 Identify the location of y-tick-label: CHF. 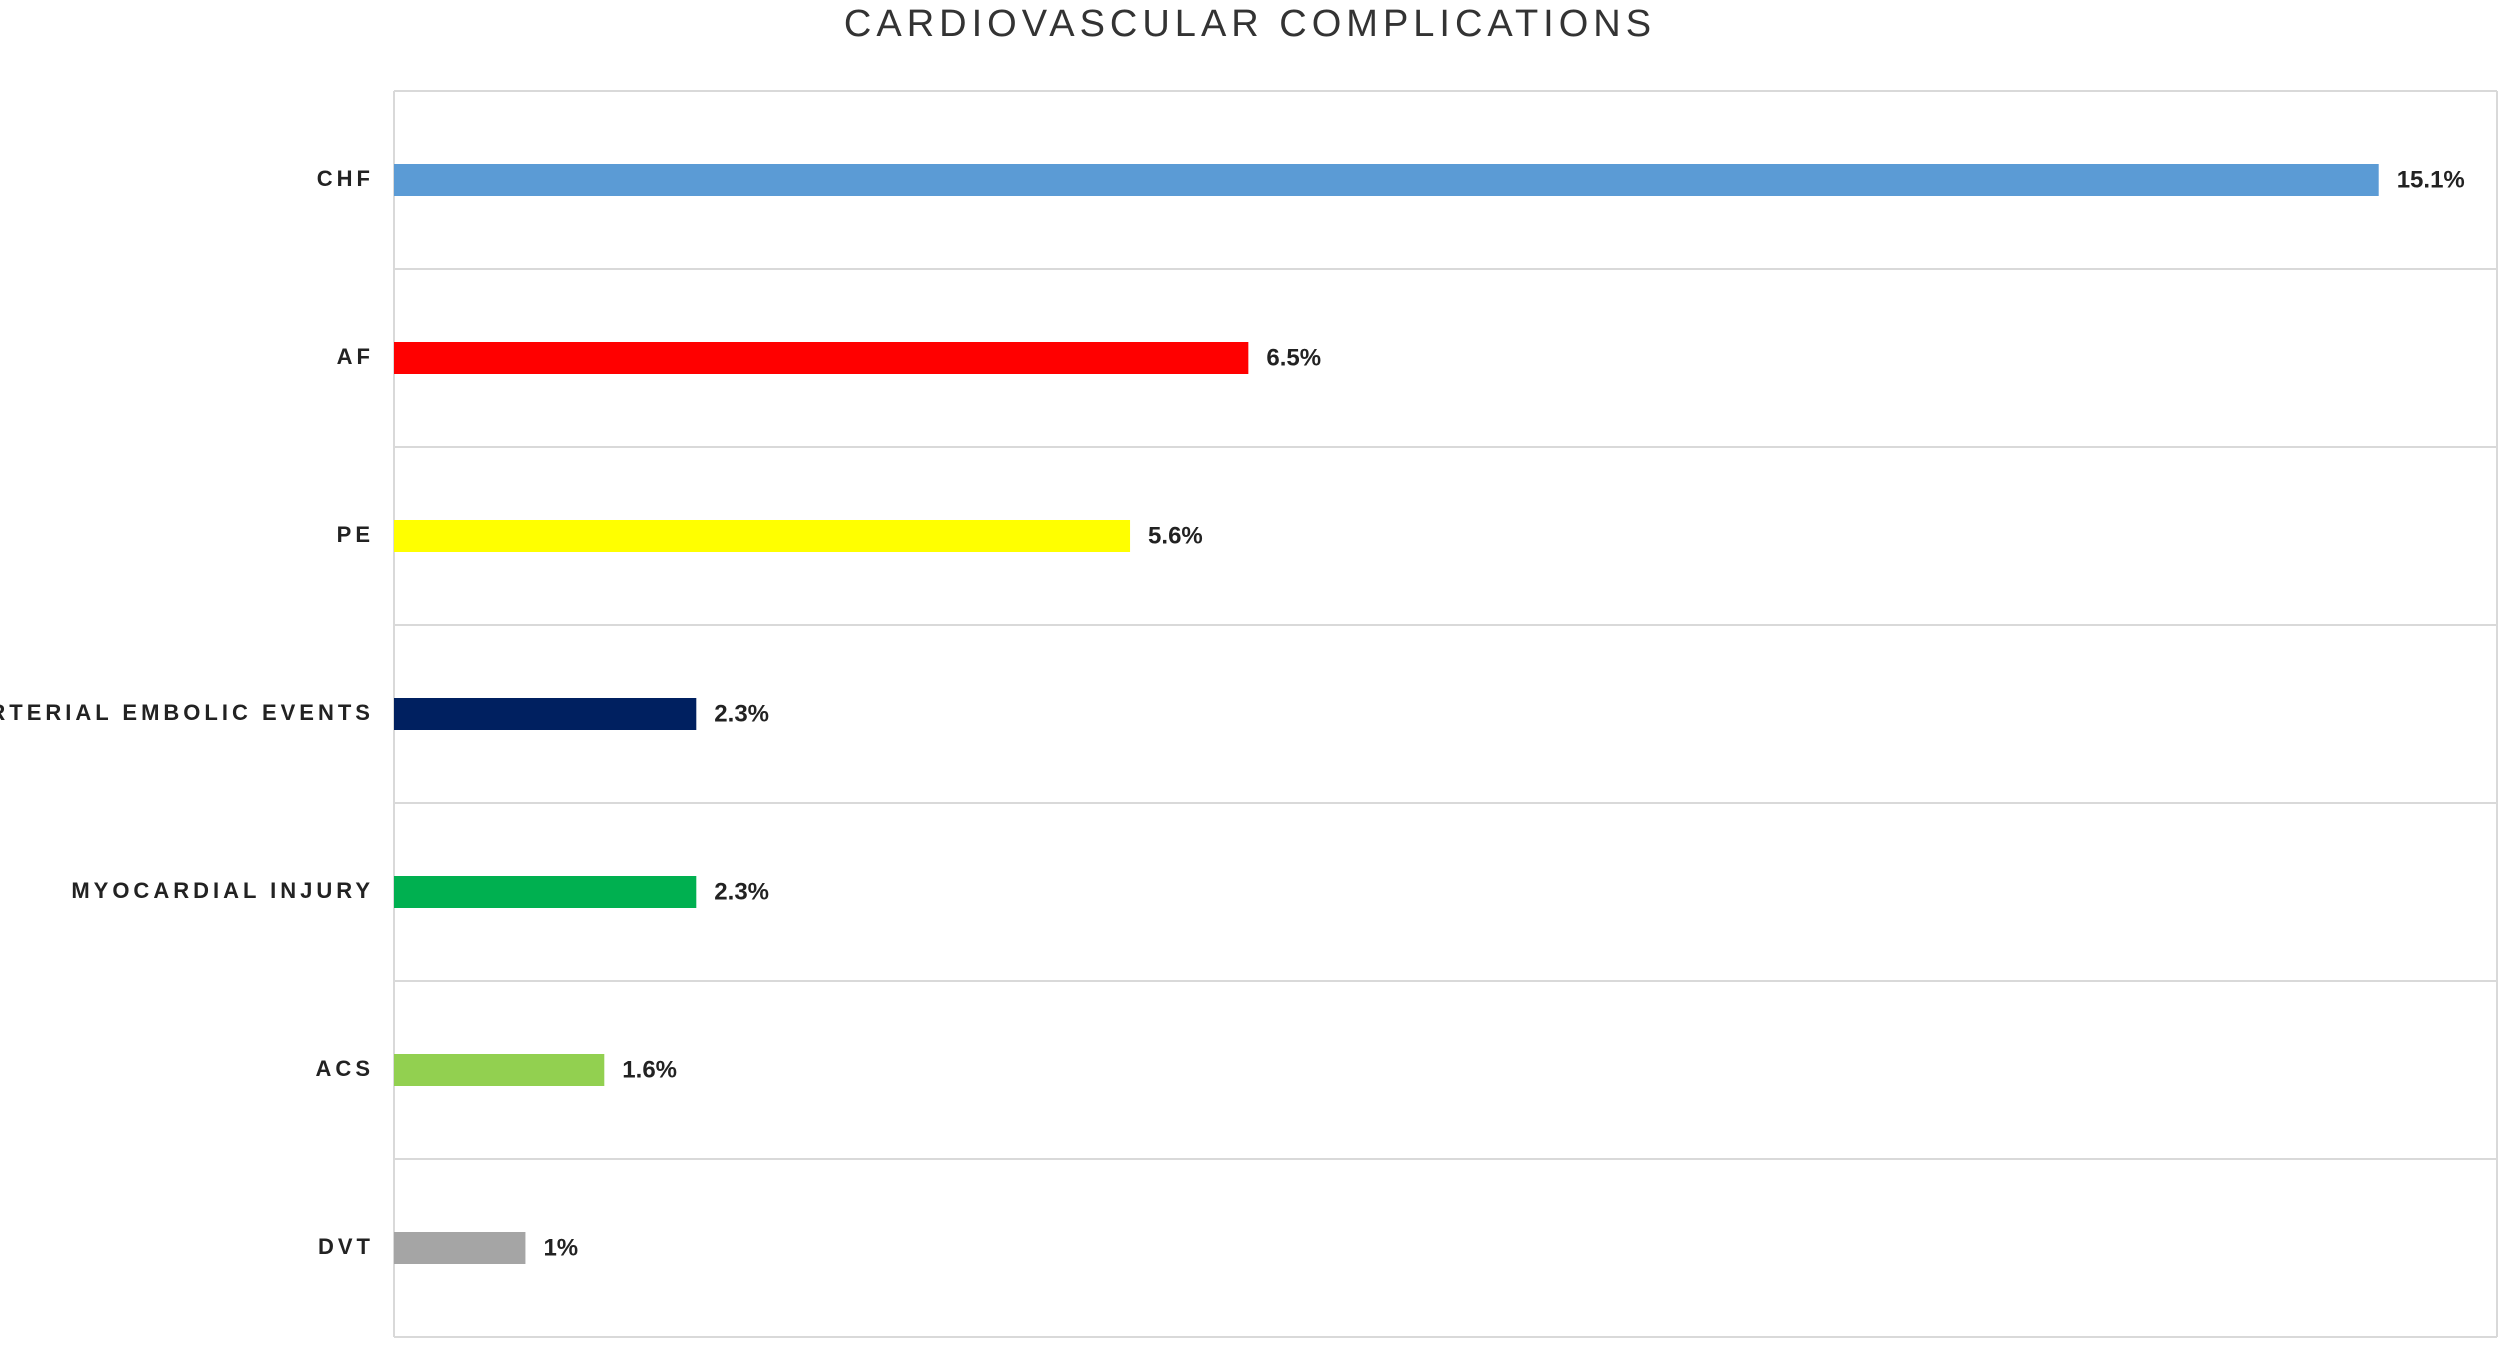
(345, 178).